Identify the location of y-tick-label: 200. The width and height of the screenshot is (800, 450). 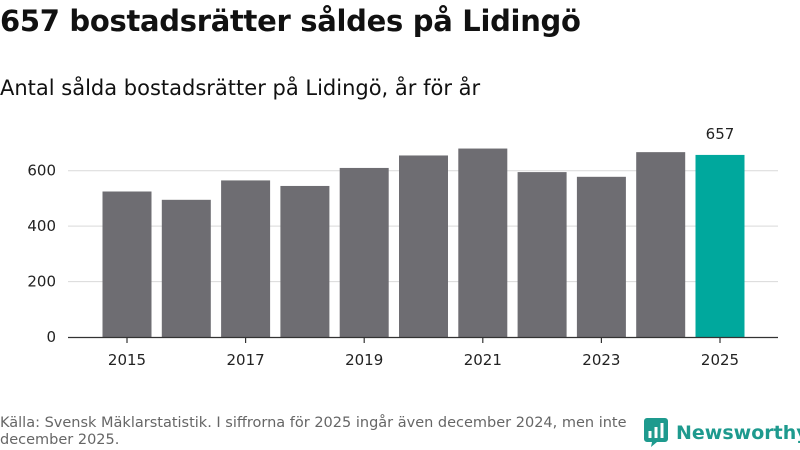
(41, 282).